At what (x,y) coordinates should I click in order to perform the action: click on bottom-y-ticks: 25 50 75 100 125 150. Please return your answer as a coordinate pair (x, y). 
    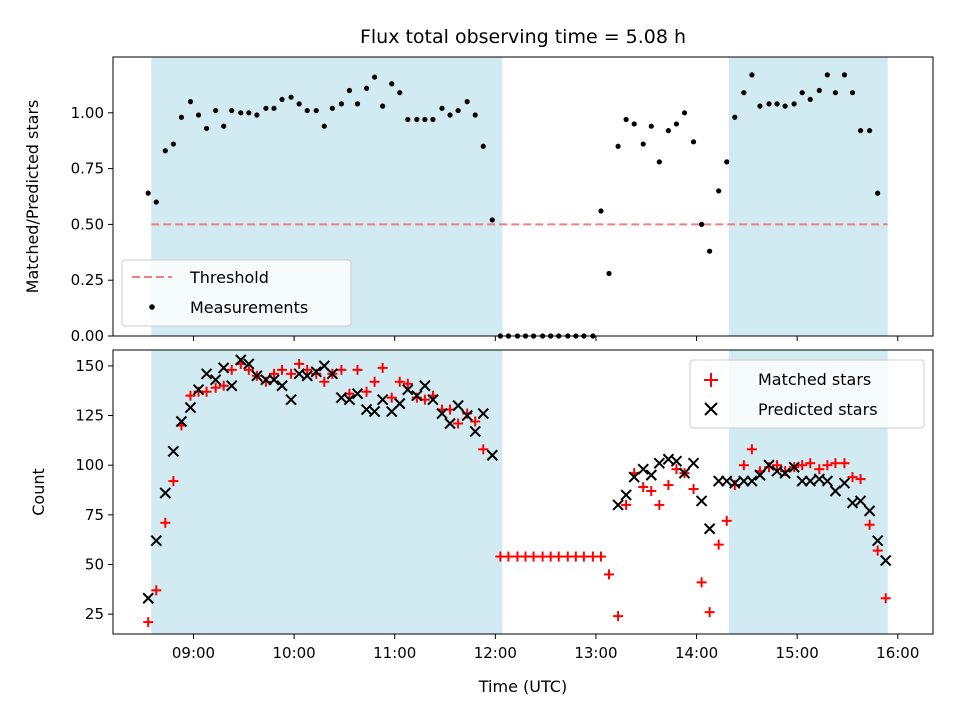
    Looking at the image, I should click on (94, 490).